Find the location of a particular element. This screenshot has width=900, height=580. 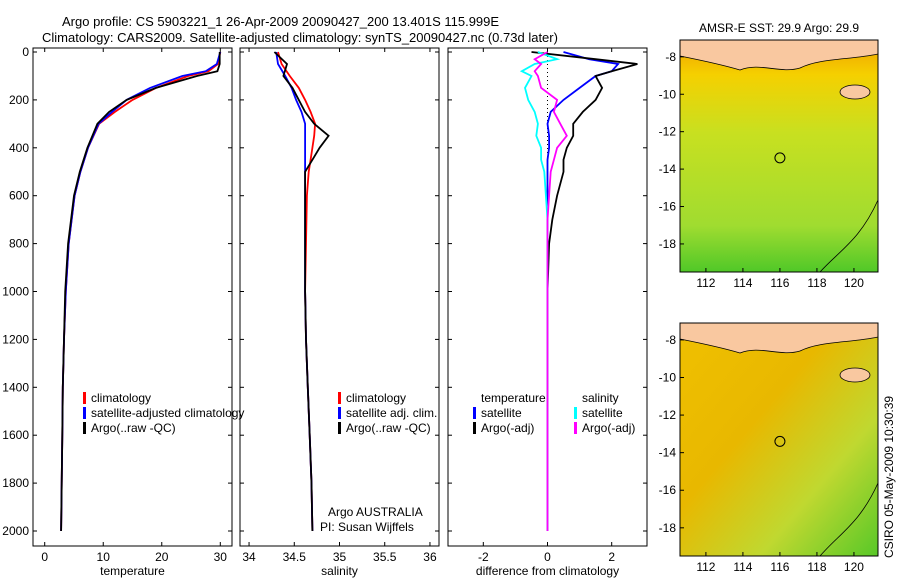

y-tick-label: 600 is located at coordinates (19, 196).